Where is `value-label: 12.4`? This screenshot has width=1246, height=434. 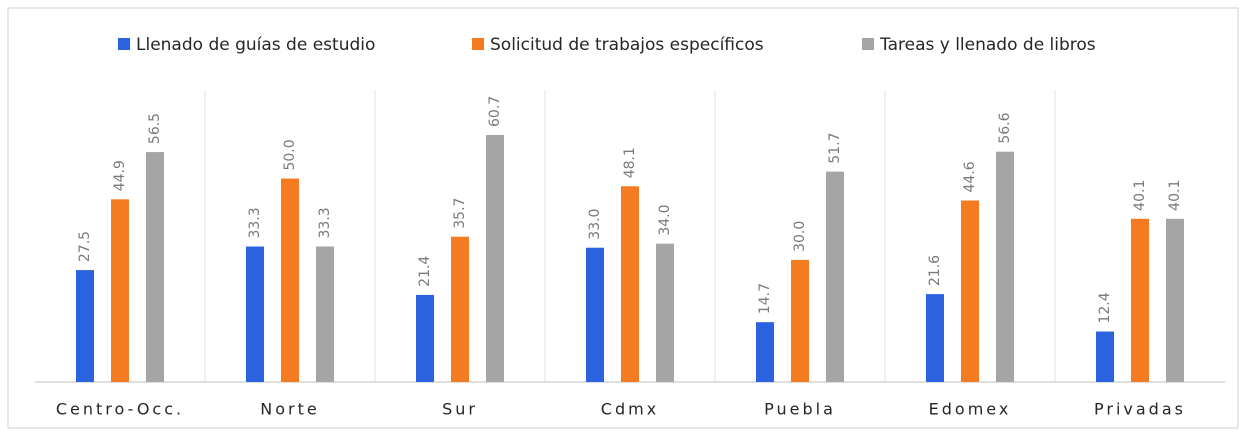 value-label: 12.4 is located at coordinates (1105, 307).